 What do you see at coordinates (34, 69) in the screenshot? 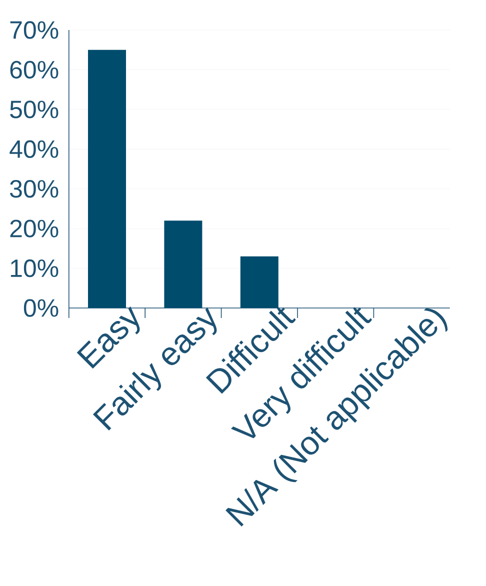
I see `y-tick-label: 60%` at bounding box center [34, 69].